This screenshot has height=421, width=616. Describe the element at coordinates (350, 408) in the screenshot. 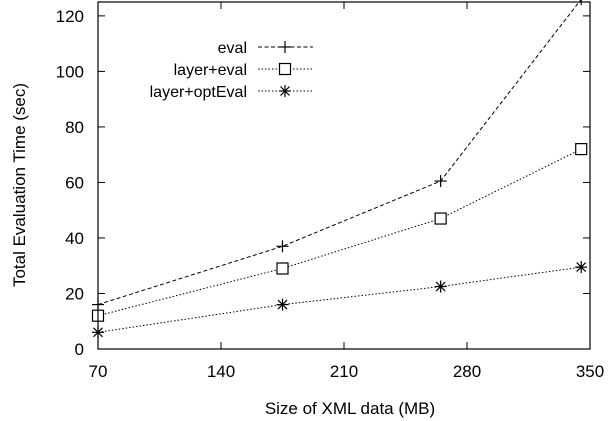

I see `x-axis-label: Size of XML data (MB)` at that location.